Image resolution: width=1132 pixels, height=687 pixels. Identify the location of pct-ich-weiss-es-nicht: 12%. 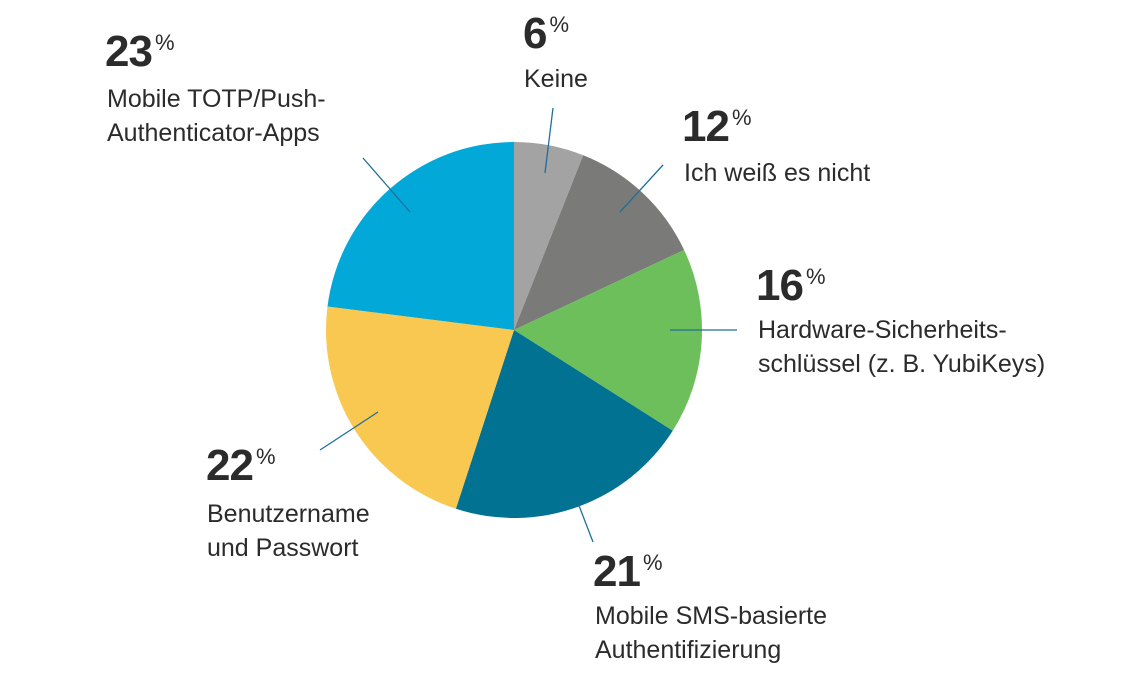
(717, 127).